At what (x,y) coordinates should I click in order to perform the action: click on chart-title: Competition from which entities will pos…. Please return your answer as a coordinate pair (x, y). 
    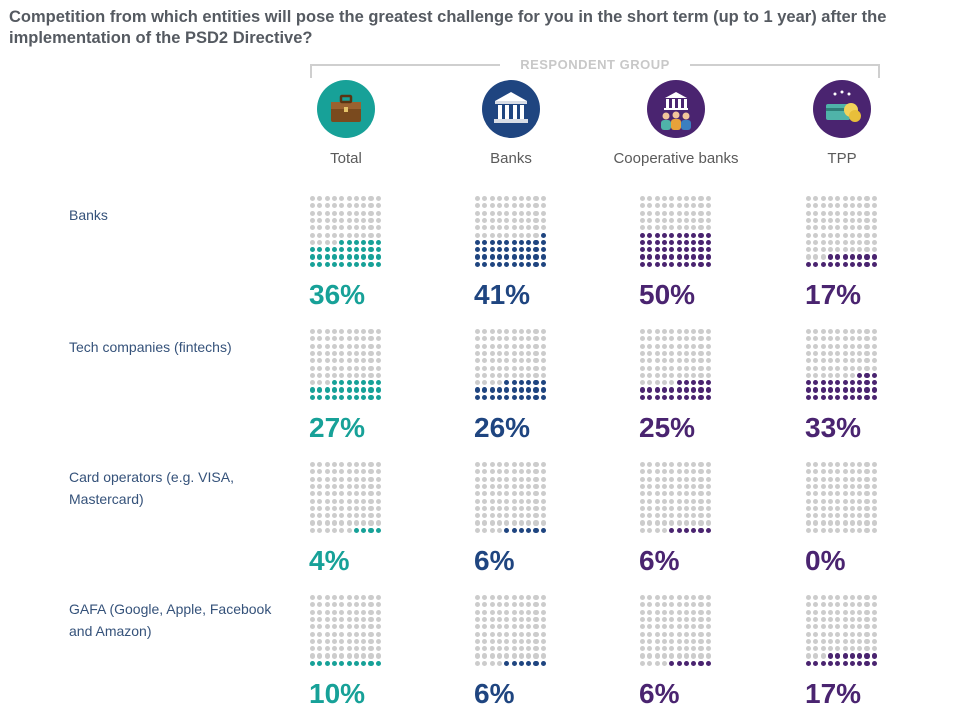
    Looking at the image, I should click on (448, 27).